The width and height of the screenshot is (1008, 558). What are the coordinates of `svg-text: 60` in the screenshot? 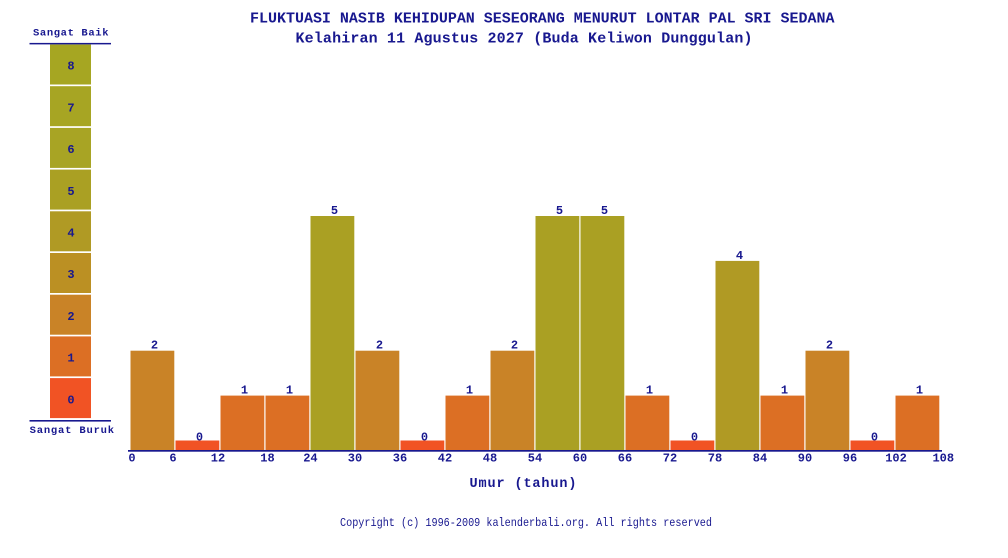 It's located at (580, 459).